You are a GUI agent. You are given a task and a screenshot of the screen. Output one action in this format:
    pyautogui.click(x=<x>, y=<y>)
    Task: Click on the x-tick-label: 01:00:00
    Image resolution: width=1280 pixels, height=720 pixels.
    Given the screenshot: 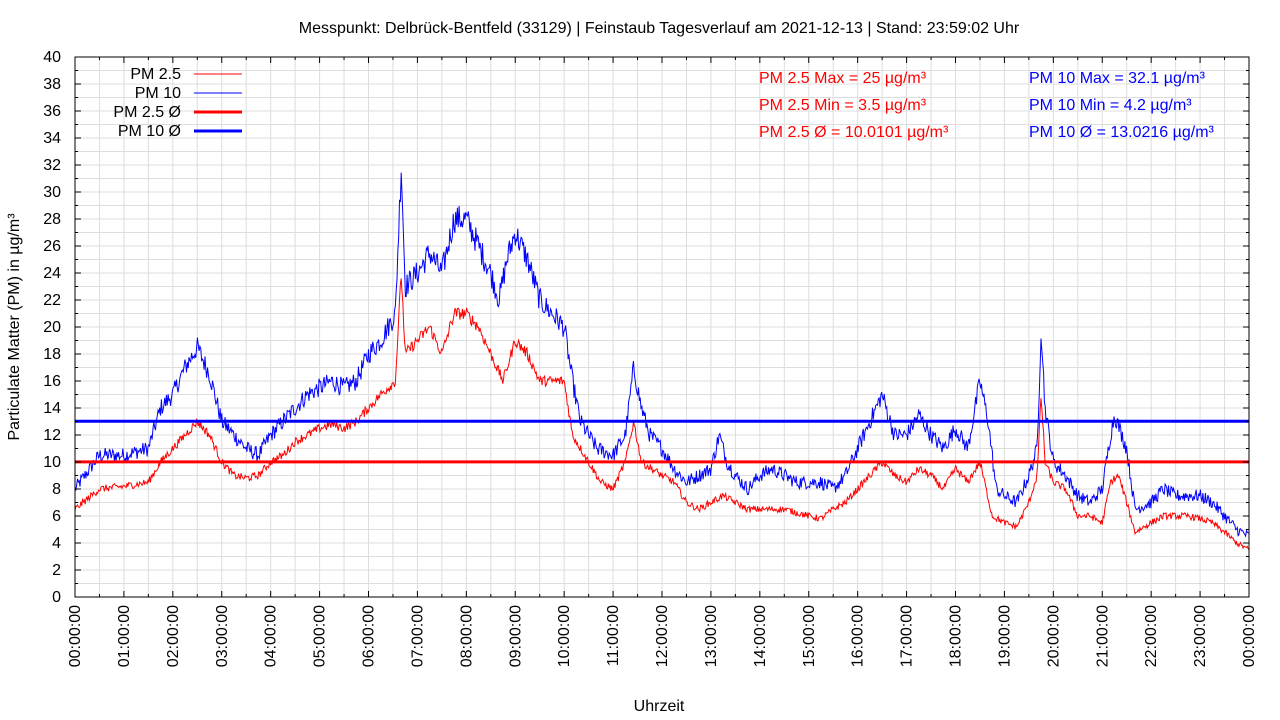 What is the action you would take?
    pyautogui.click(x=124, y=636)
    